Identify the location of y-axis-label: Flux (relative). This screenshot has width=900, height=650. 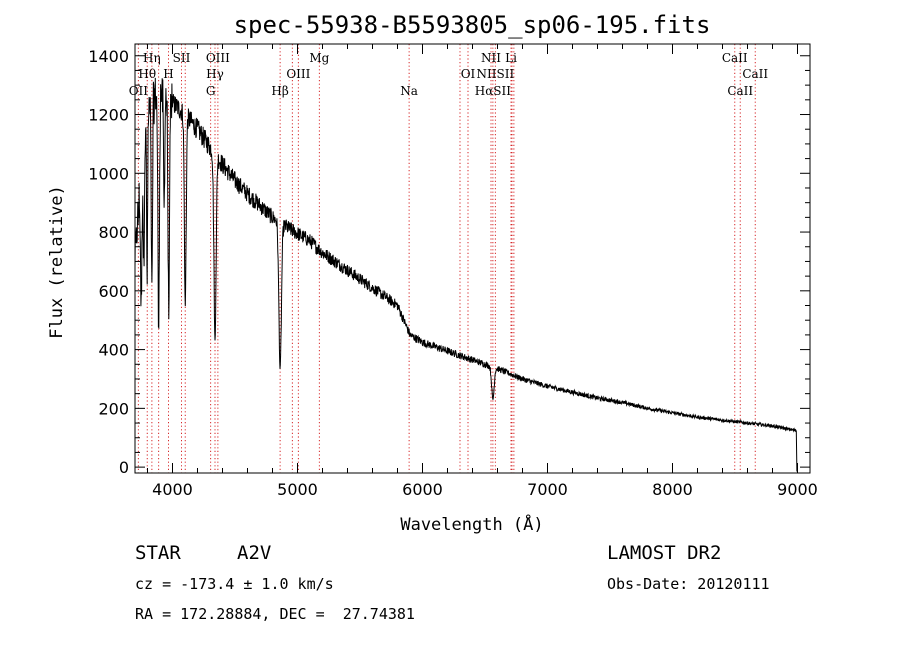
(57, 262).